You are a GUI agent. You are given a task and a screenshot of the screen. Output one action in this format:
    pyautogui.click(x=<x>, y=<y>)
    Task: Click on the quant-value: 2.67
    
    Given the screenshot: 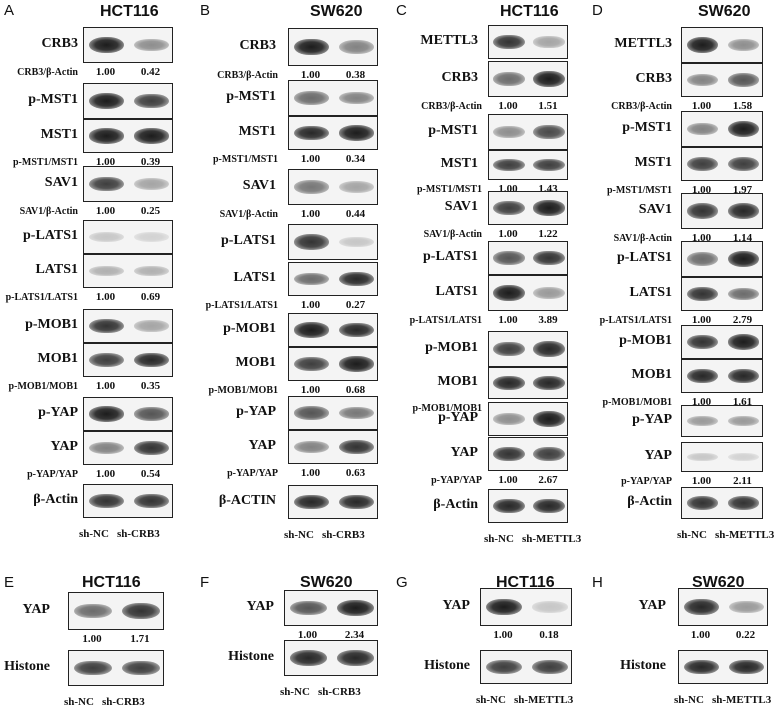 What is the action you would take?
    pyautogui.click(x=548, y=480)
    